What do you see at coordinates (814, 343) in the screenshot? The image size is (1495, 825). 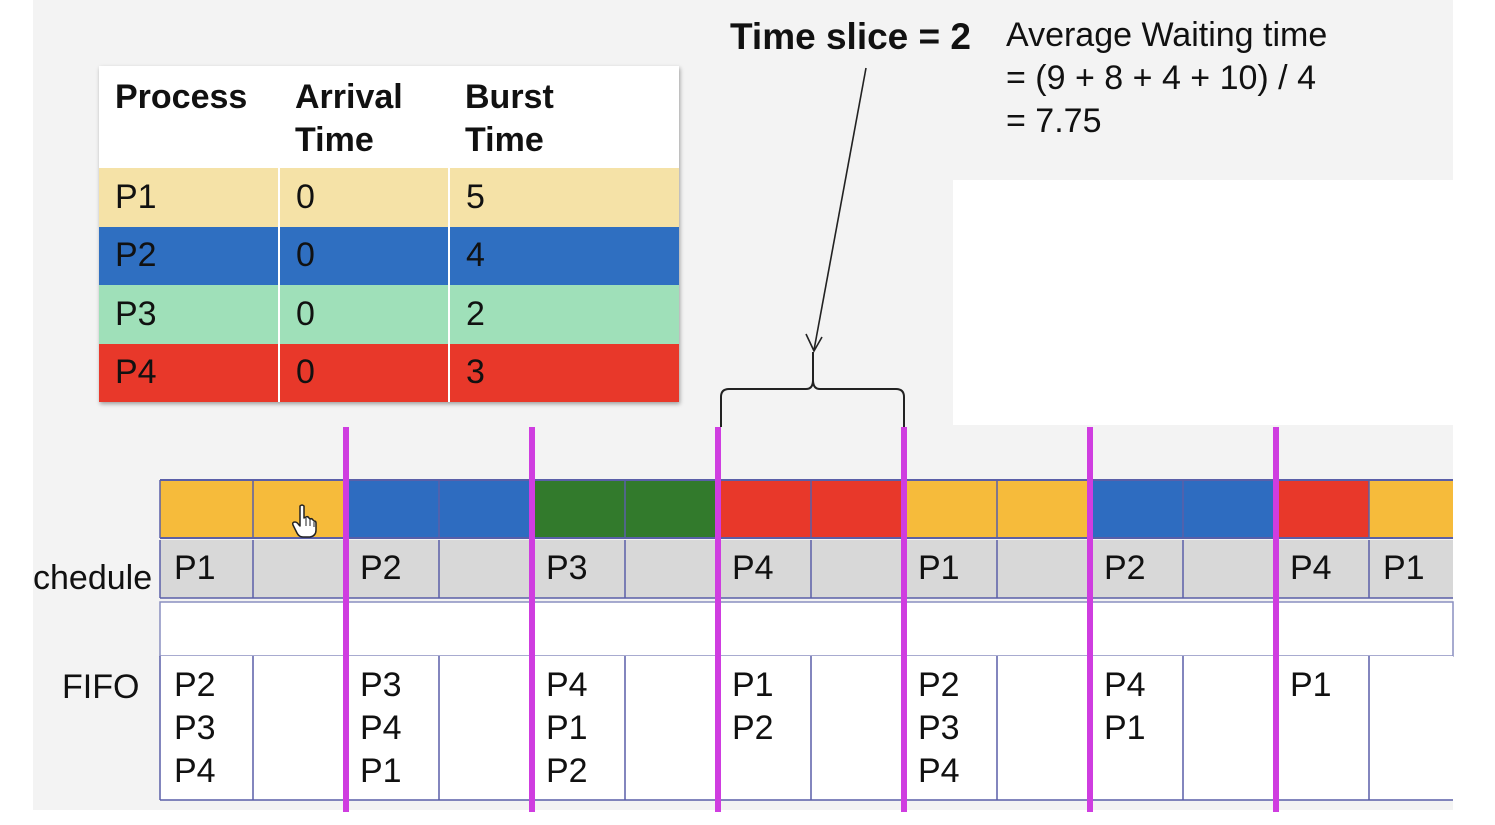 I see `arrow-head` at bounding box center [814, 343].